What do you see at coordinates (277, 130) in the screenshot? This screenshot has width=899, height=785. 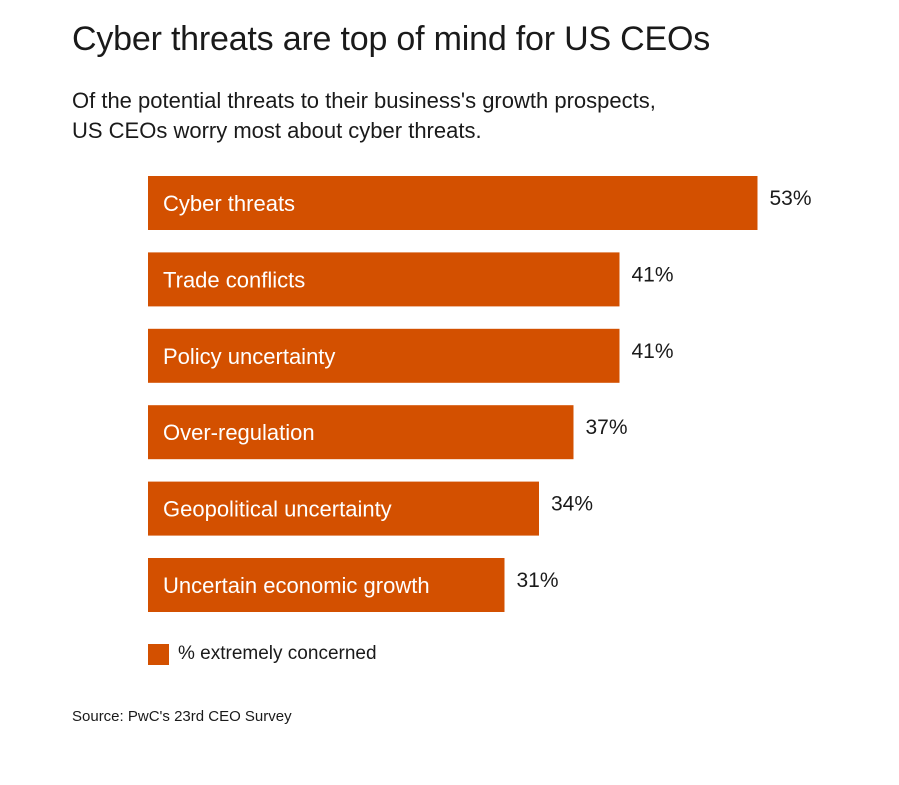 I see `subtitle-line-2: US CEOs worry most about cyber threats.` at bounding box center [277, 130].